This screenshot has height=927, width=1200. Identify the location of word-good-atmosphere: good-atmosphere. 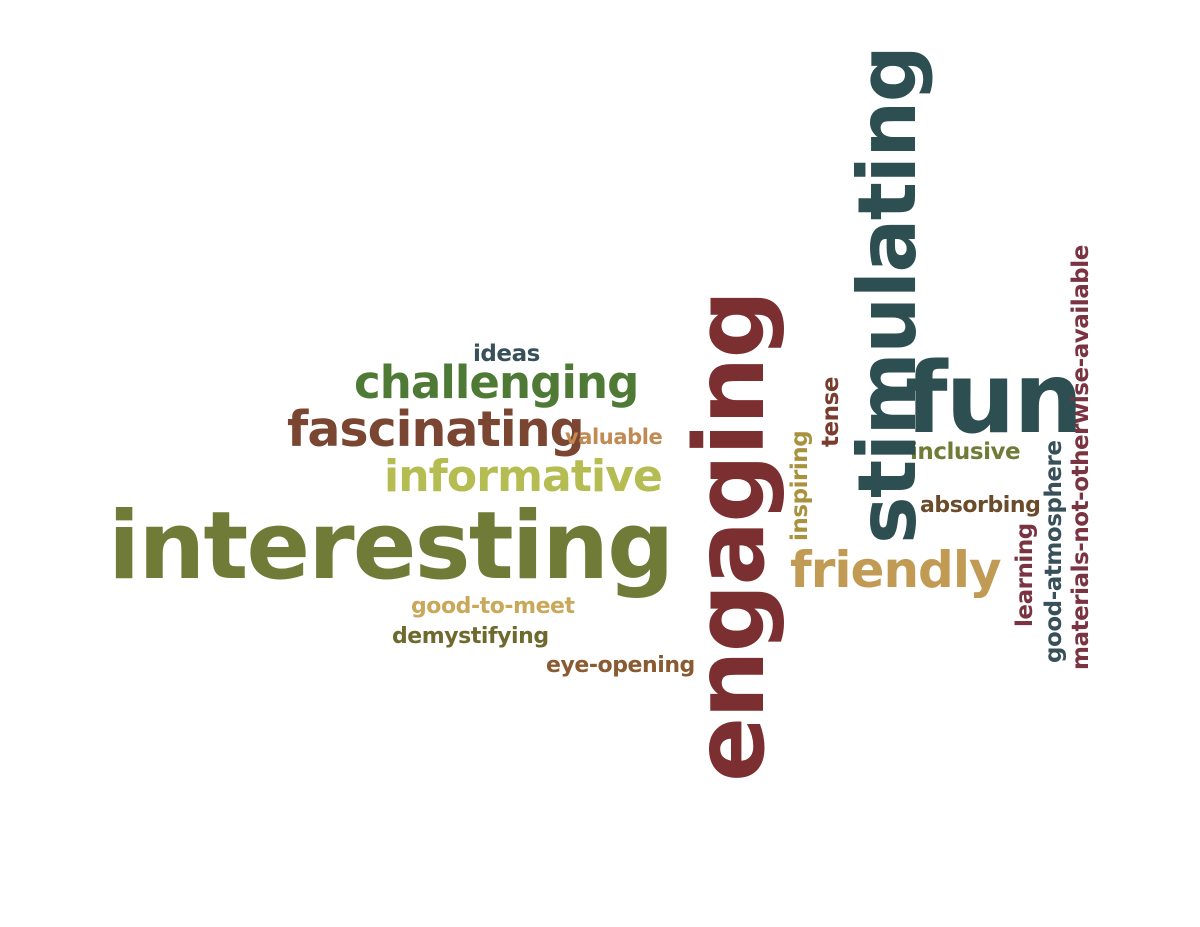
(1054, 551).